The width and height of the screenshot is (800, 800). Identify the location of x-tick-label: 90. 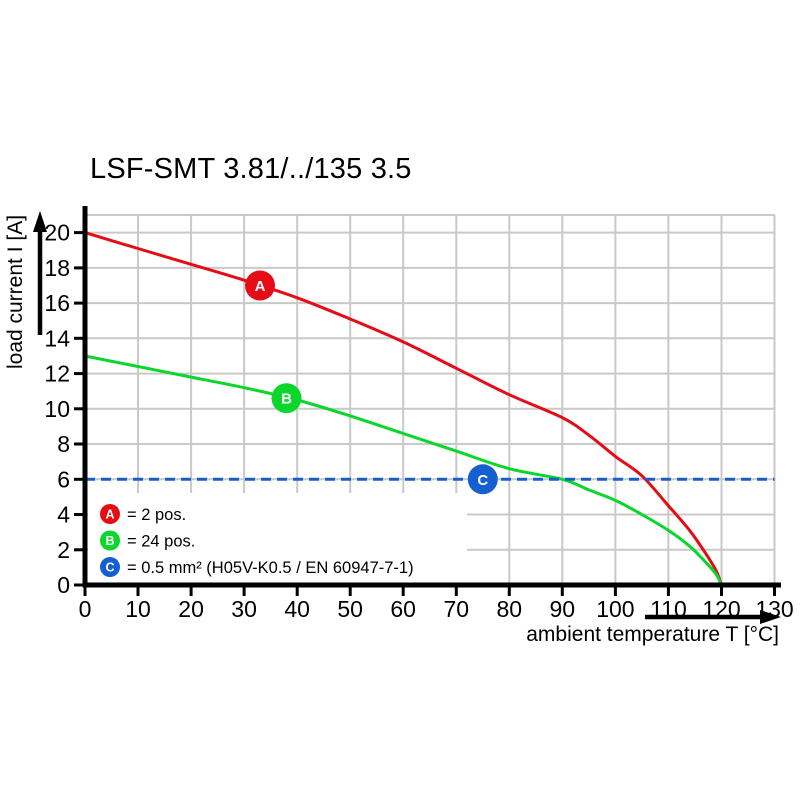
(563, 609).